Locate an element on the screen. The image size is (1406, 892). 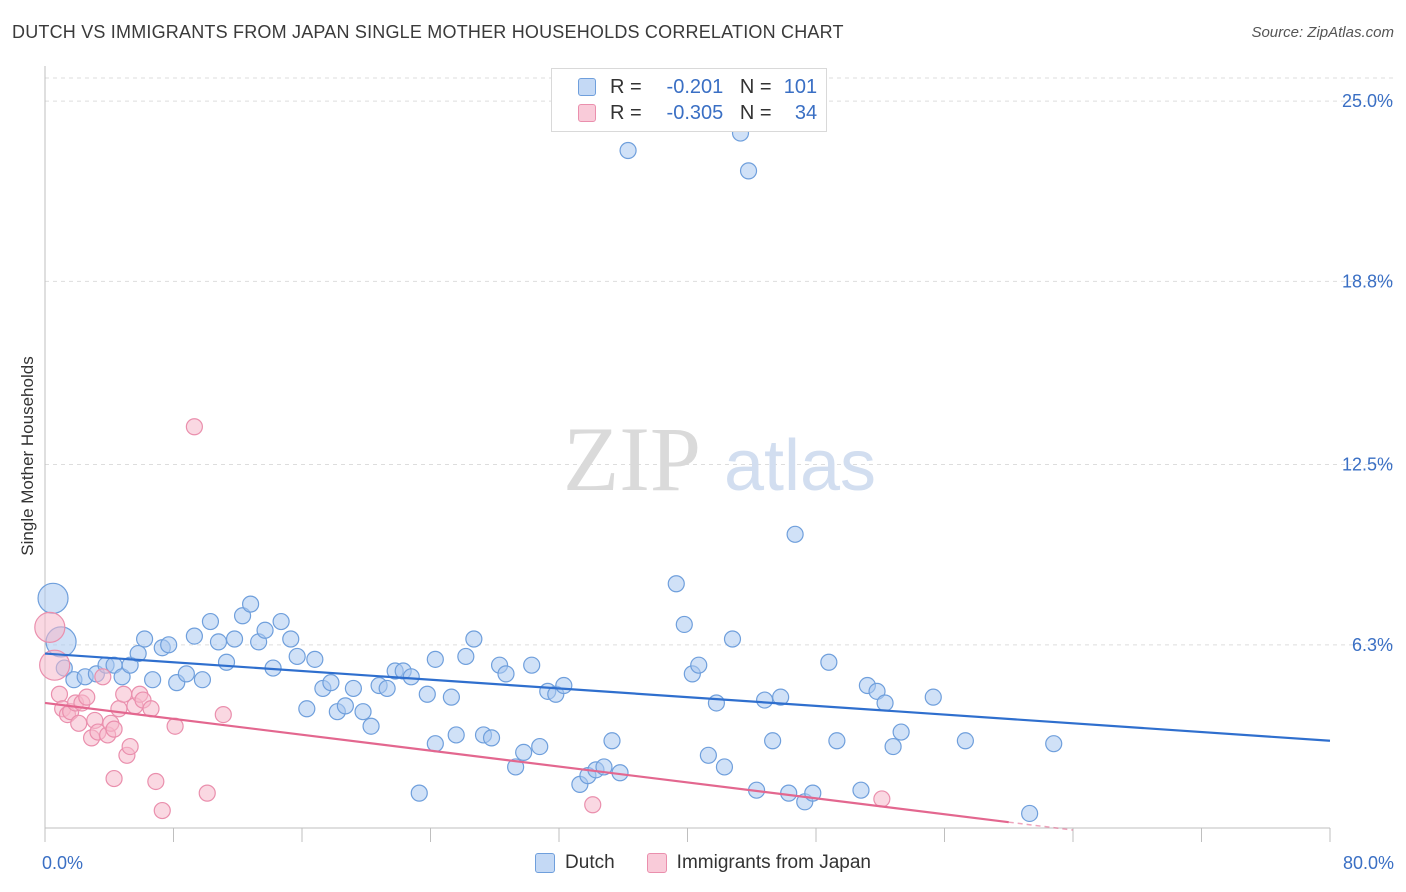
series-legend: Dutch Immigrants from Japan is located at coordinates (703, 863).